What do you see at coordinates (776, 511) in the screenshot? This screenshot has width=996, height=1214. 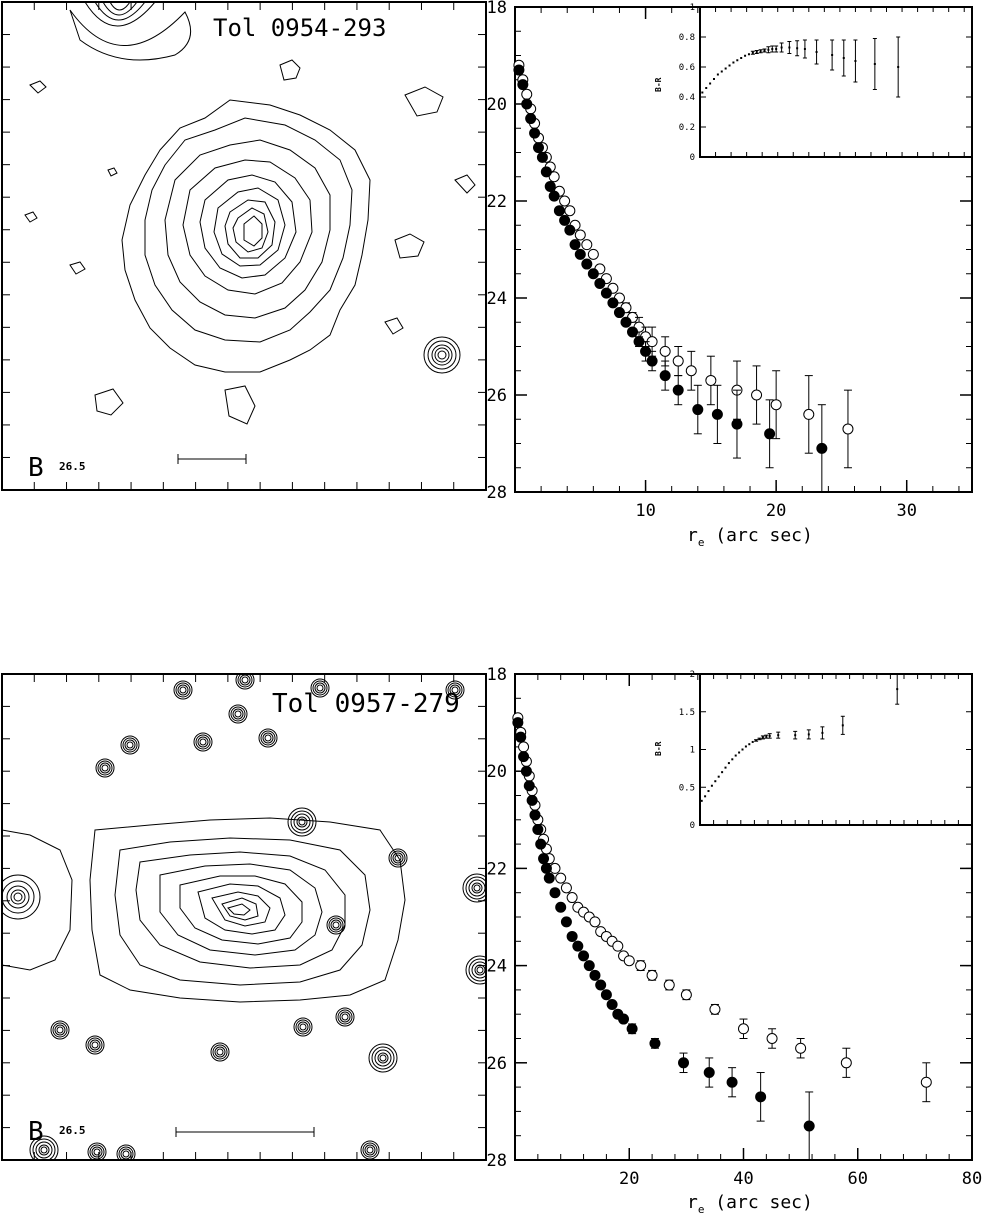 I see `x-tick-label: 20` at bounding box center [776, 511].